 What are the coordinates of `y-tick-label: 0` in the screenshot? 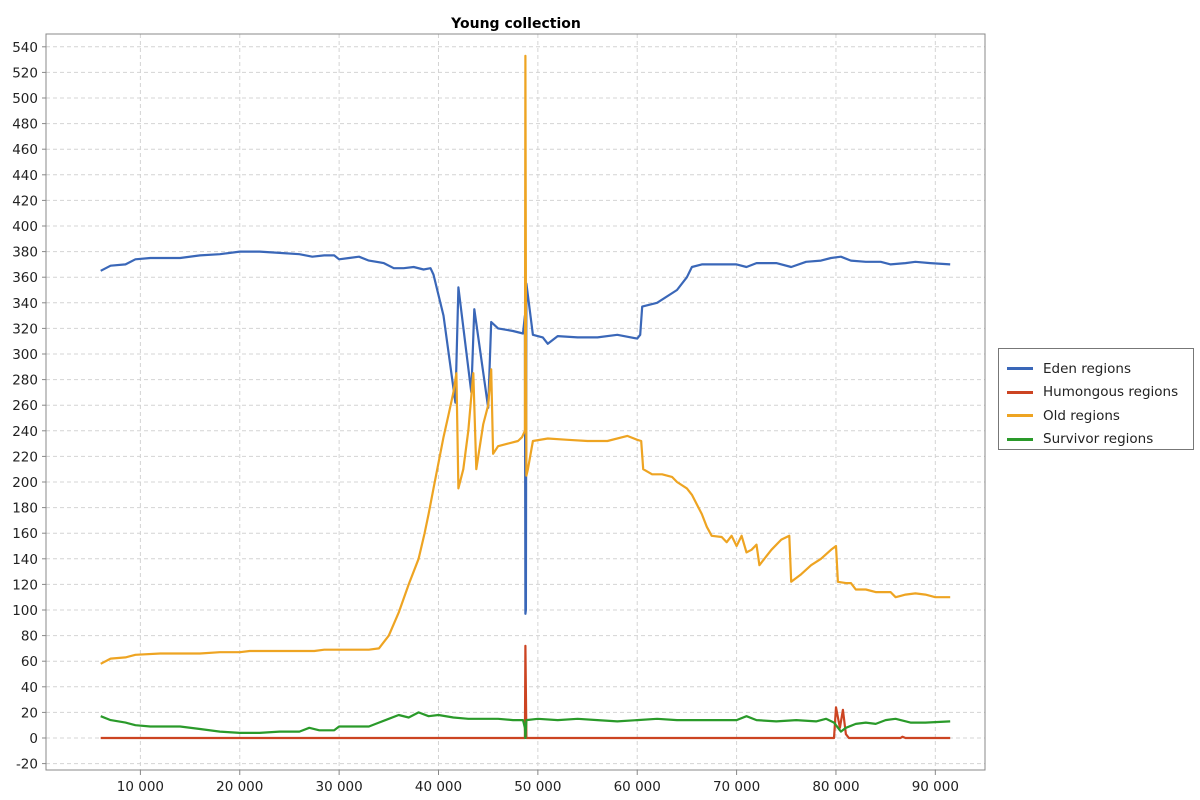 It's located at (33, 739).